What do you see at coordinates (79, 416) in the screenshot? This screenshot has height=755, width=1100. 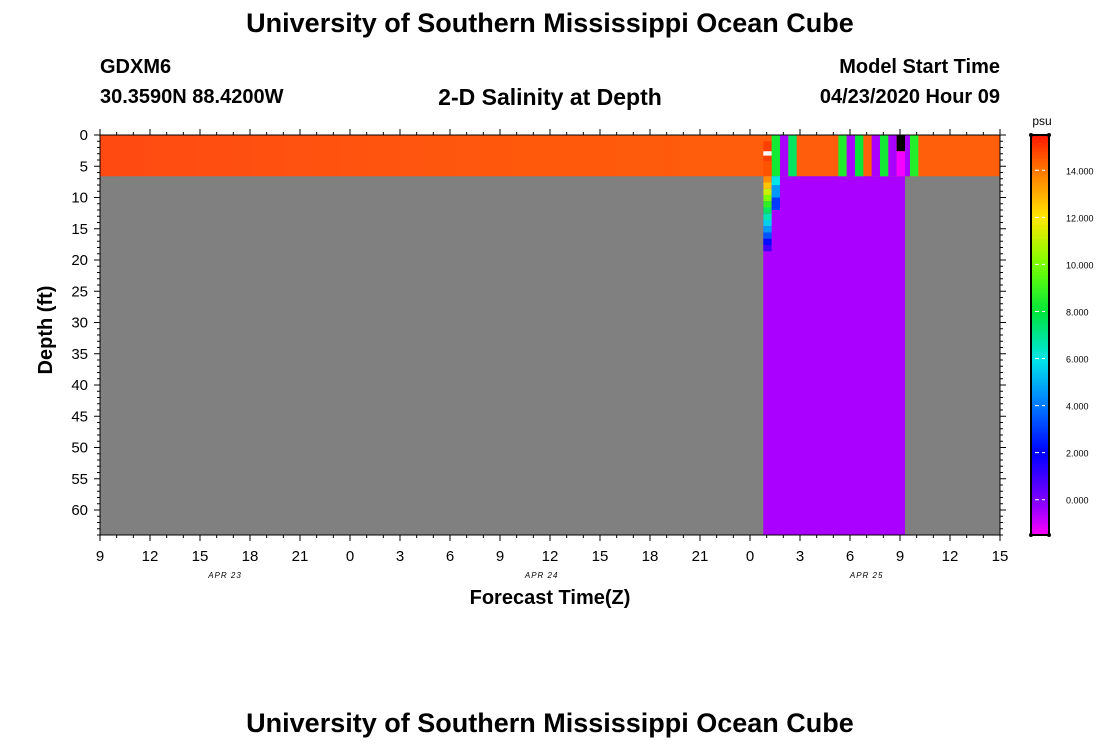 I see `y-tick-label: 45` at bounding box center [79, 416].